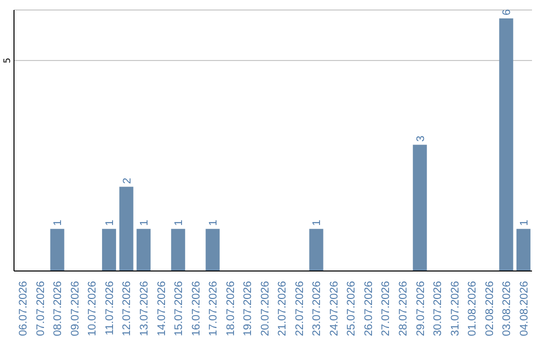 The height and width of the screenshot is (340, 540). Describe the element at coordinates (92, 308) in the screenshot. I see `x-tick-label: 10.07.2026` at that location.